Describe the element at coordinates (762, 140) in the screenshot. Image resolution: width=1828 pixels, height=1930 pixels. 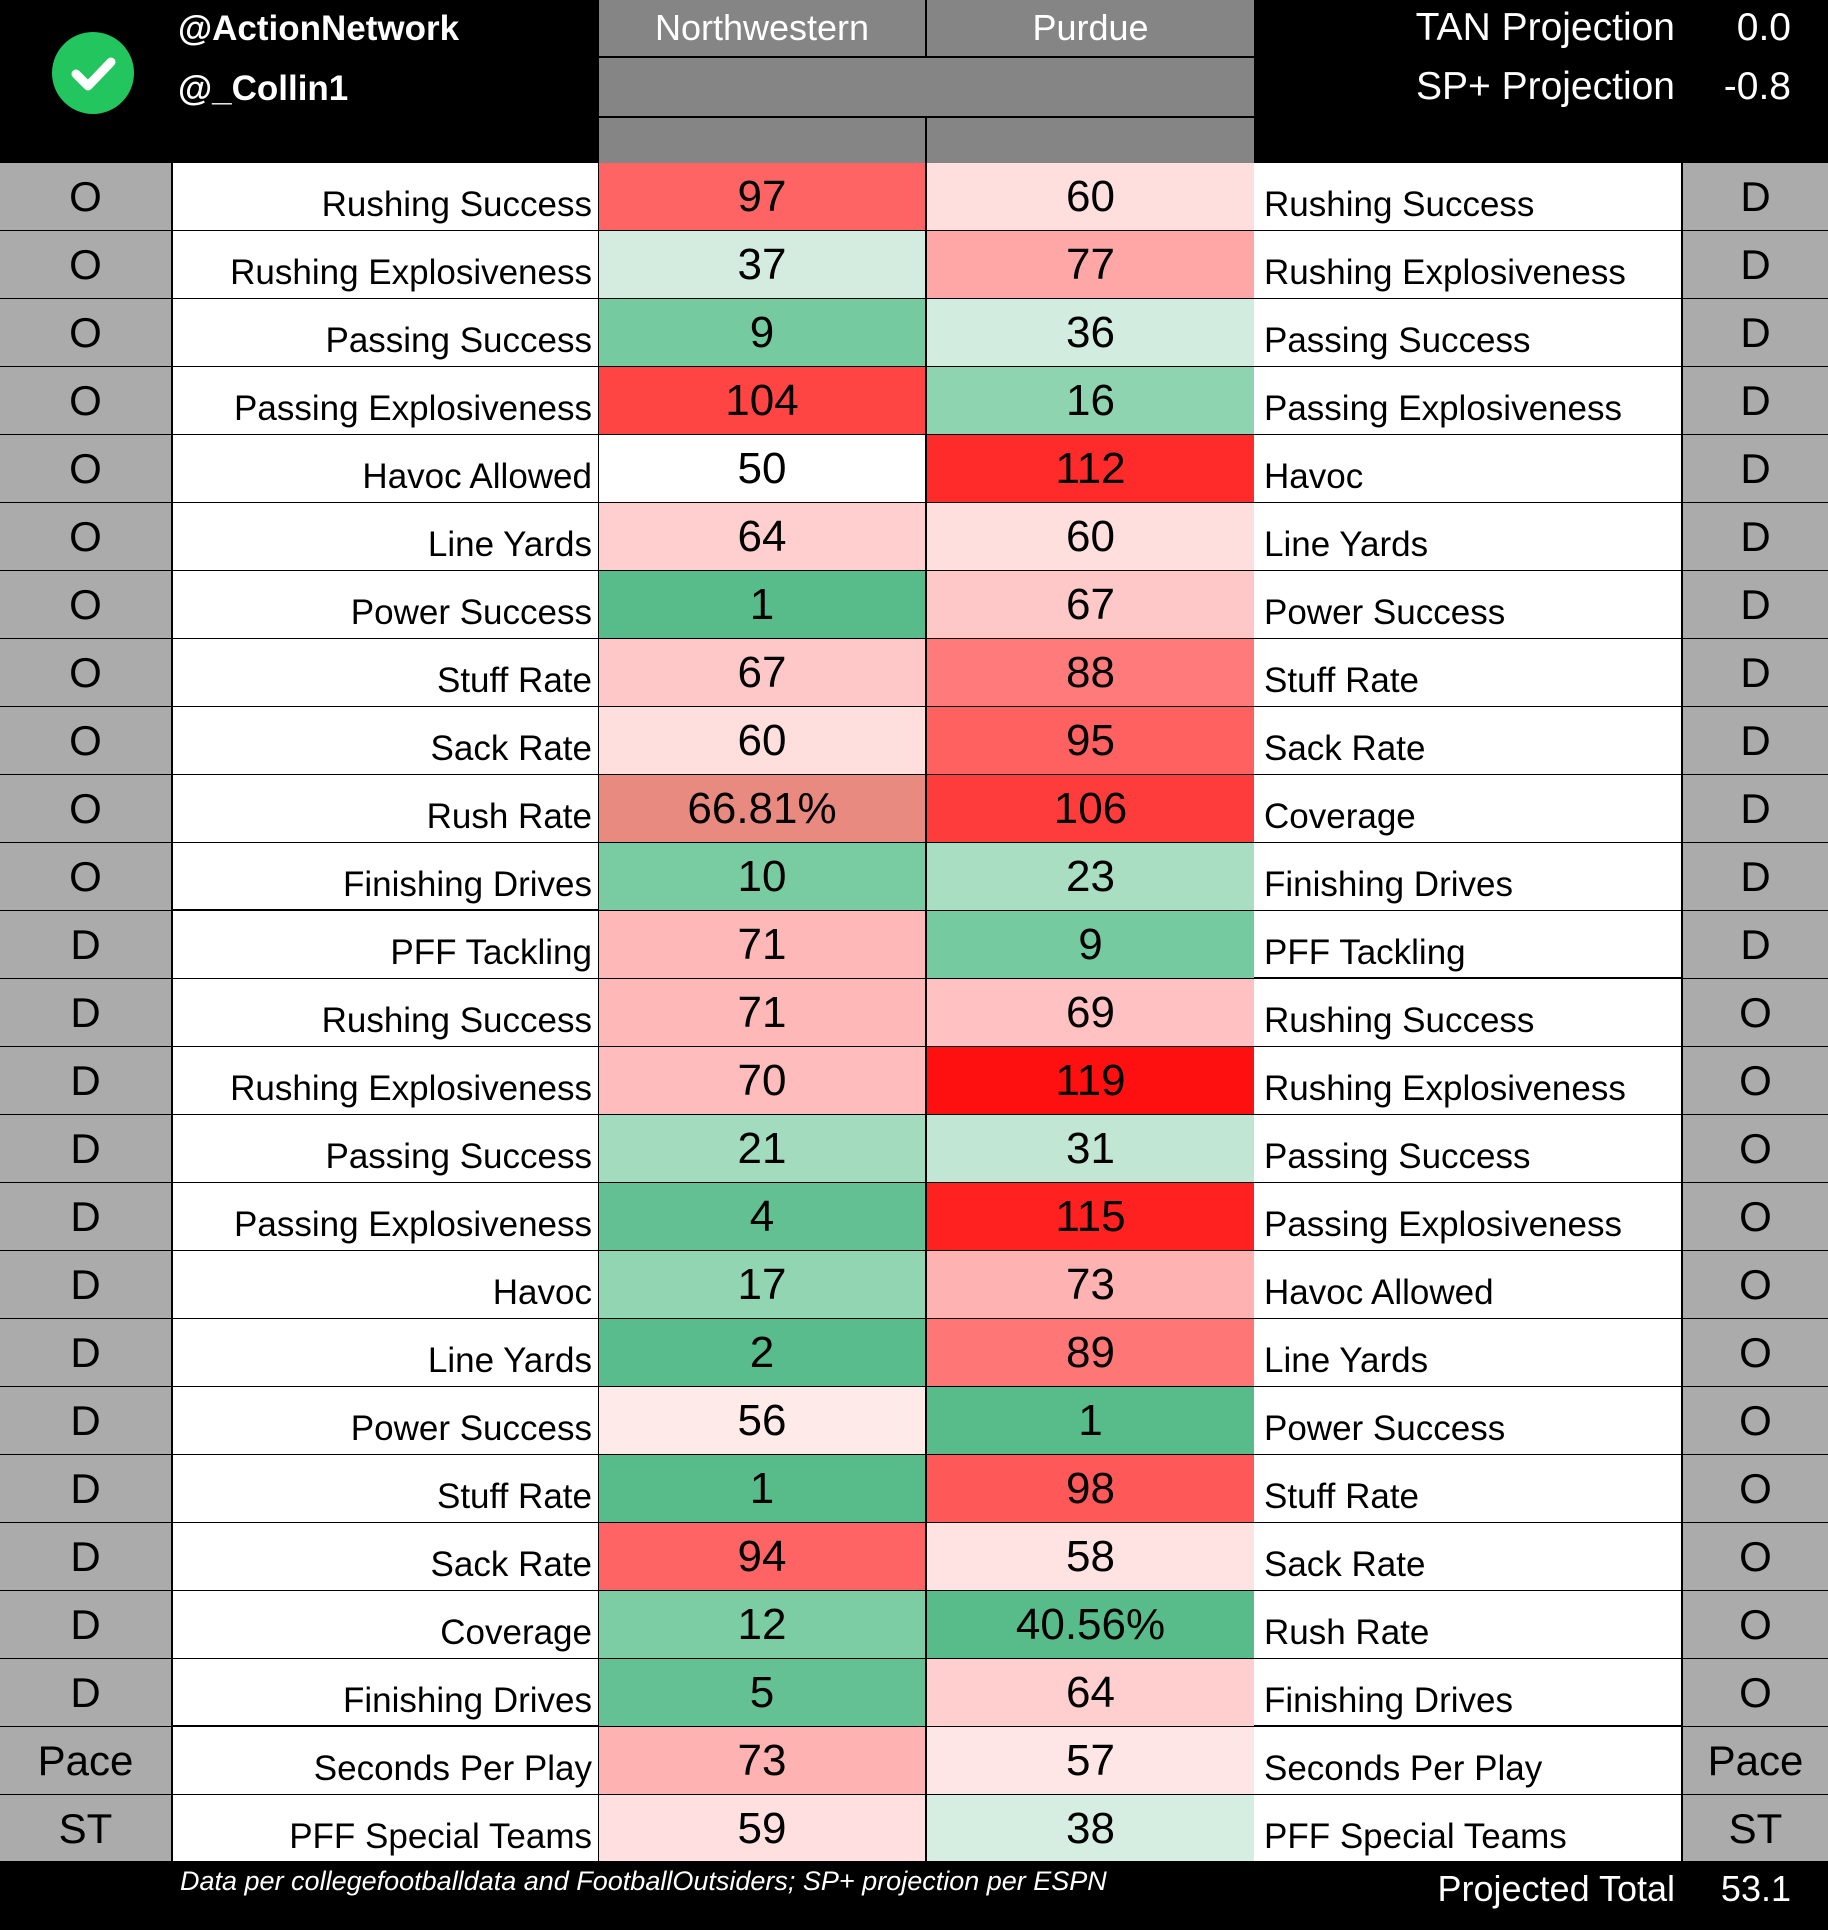
I see `header-blank-left` at that location.